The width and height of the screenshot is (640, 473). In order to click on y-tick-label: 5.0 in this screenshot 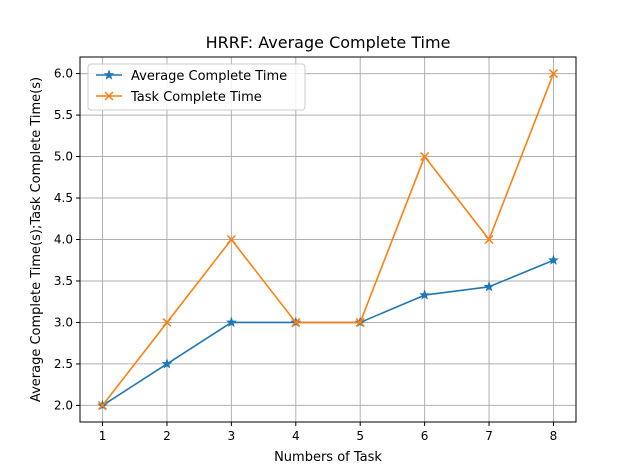, I will do `click(63, 157)`.